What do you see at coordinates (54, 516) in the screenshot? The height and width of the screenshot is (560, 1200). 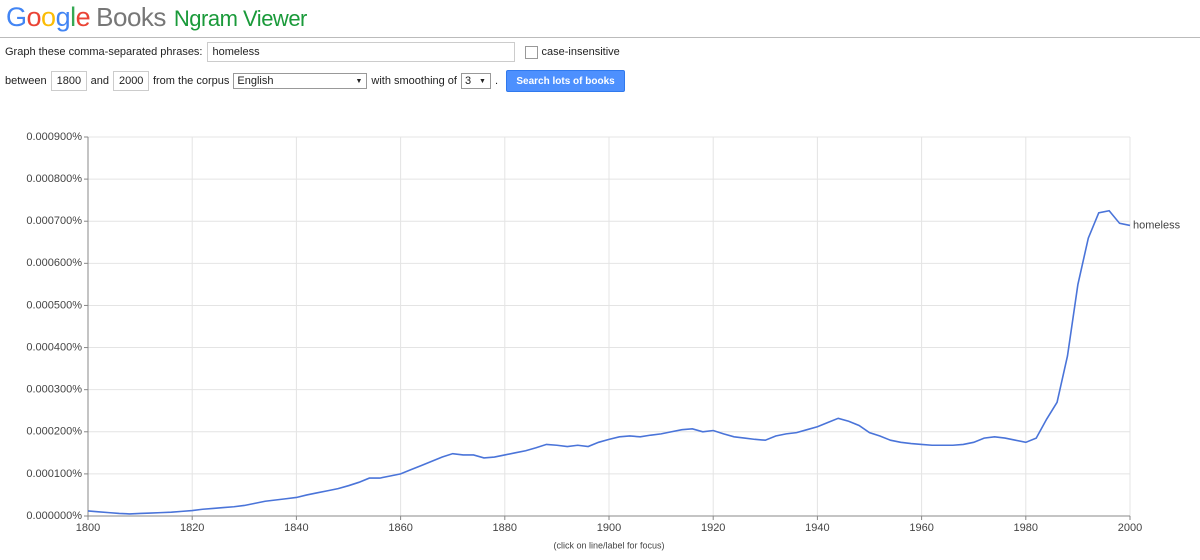 I see `y-tick-label: 0.000000%` at bounding box center [54, 516].